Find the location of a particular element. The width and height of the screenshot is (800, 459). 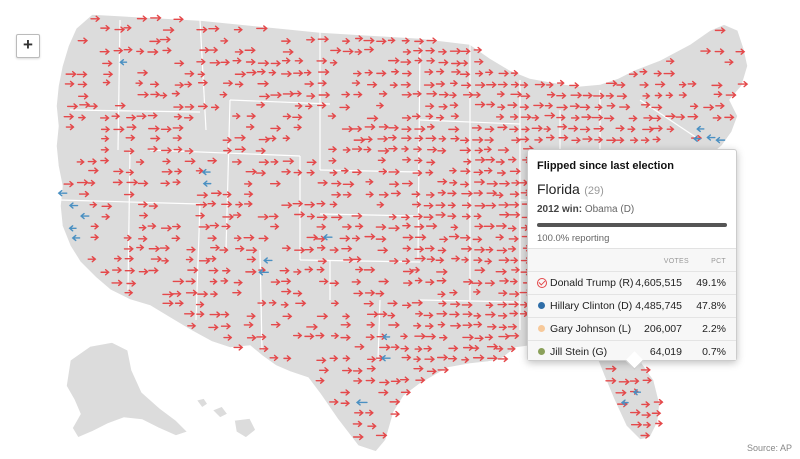

alaska-shape is located at coordinates (127, 390).